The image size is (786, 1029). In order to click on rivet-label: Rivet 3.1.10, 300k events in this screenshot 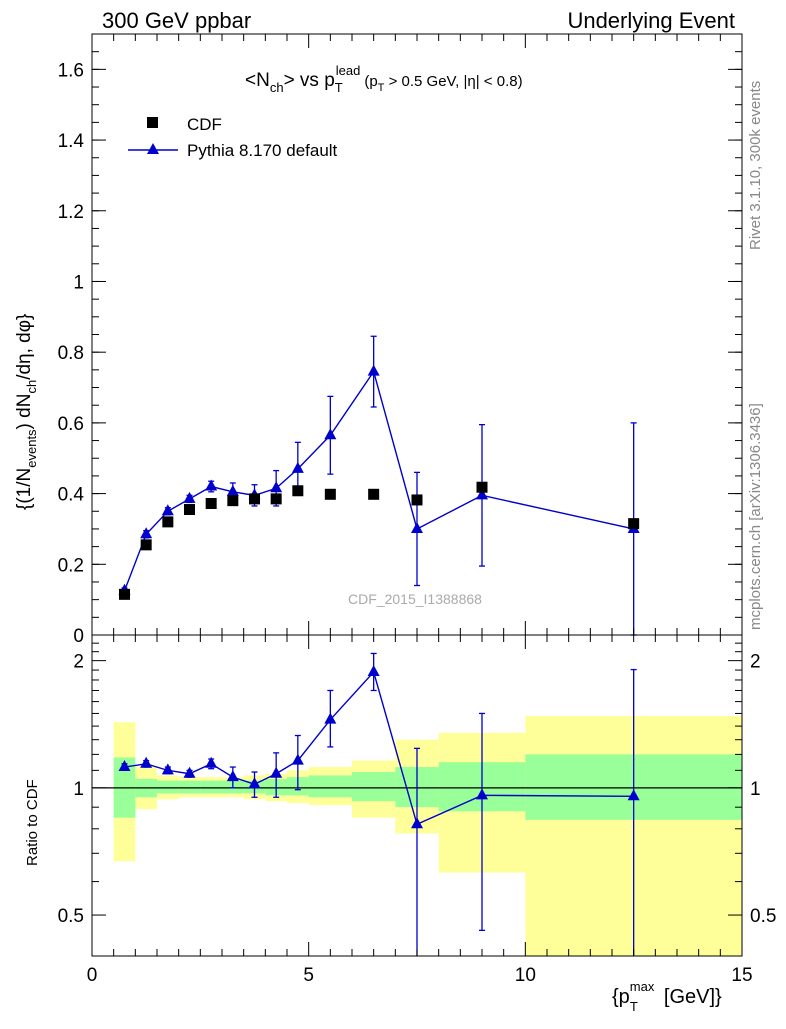, I will do `click(755, 165)`.